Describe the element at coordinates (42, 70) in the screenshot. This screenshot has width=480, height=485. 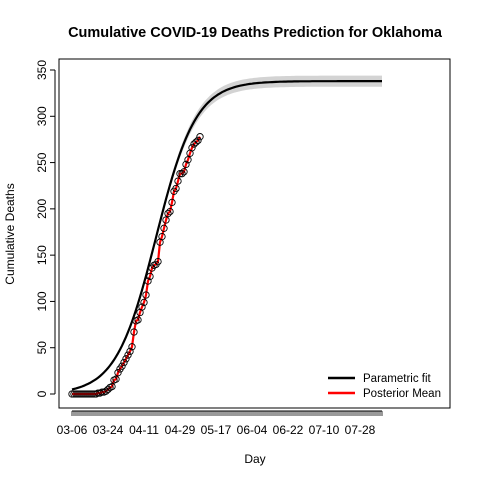
I see `y-tick-label: 350` at that location.